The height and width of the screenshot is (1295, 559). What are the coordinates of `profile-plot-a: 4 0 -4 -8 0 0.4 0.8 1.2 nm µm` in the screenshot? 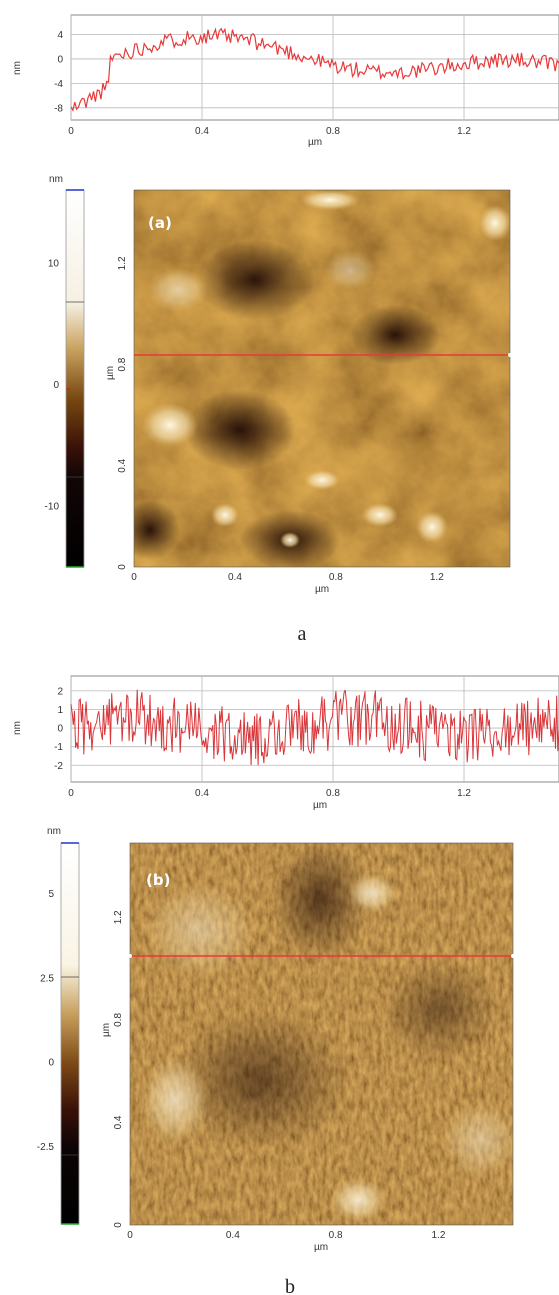 It's located at (285, 81).